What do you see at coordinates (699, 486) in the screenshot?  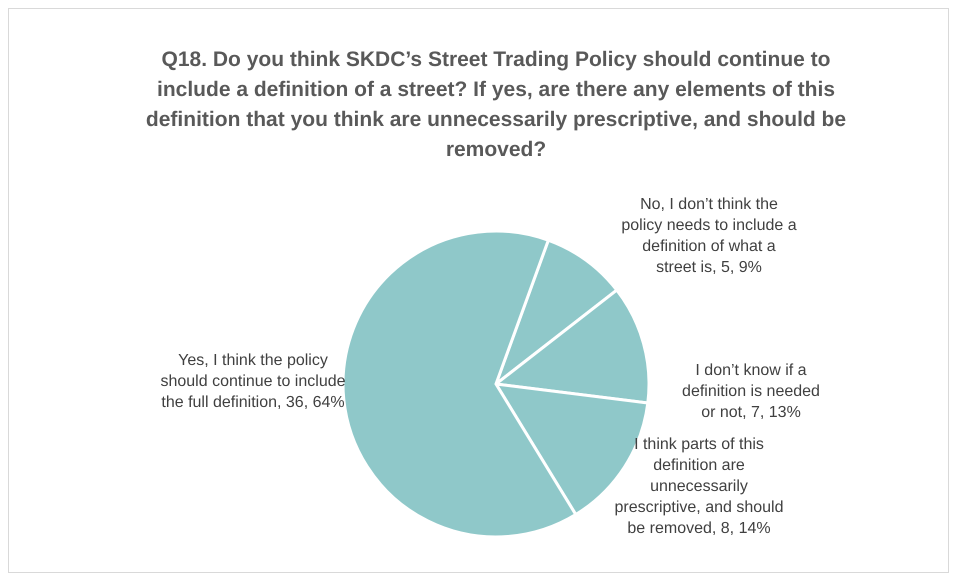 I see `slice-label: I think parts of this definition are unnecessarily prescriptive, and should be removed, 8, 14%` at bounding box center [699, 486].